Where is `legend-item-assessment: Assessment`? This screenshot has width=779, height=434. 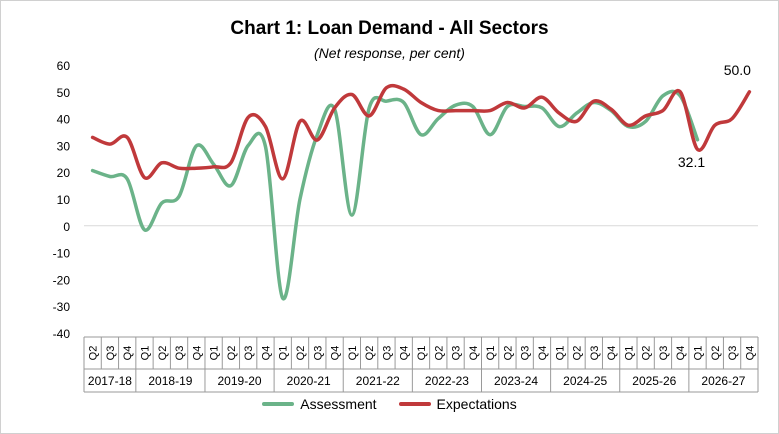 legend-item-assessment: Assessment is located at coordinates (319, 404).